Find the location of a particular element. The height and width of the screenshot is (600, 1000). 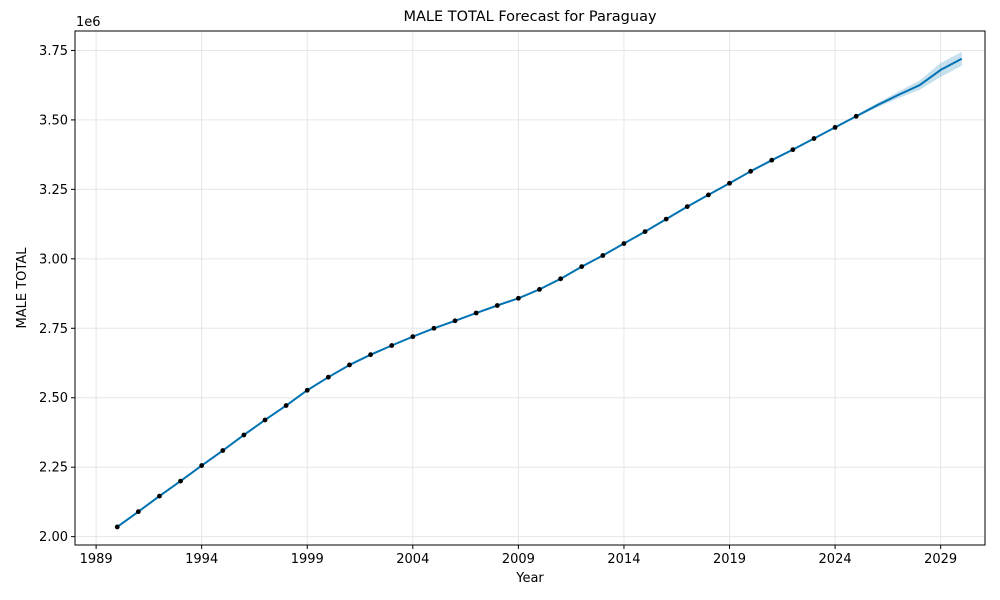

x-tick-label: 2009 is located at coordinates (518, 559).